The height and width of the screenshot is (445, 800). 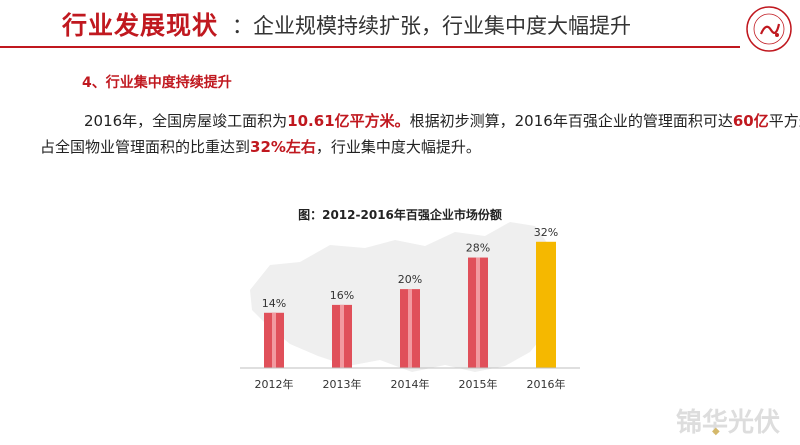 What do you see at coordinates (431, 26) in the screenshot?
I see `slide-subtitle: ：企业规模持续扩张，行业集中度大幅提升` at bounding box center [431, 26].